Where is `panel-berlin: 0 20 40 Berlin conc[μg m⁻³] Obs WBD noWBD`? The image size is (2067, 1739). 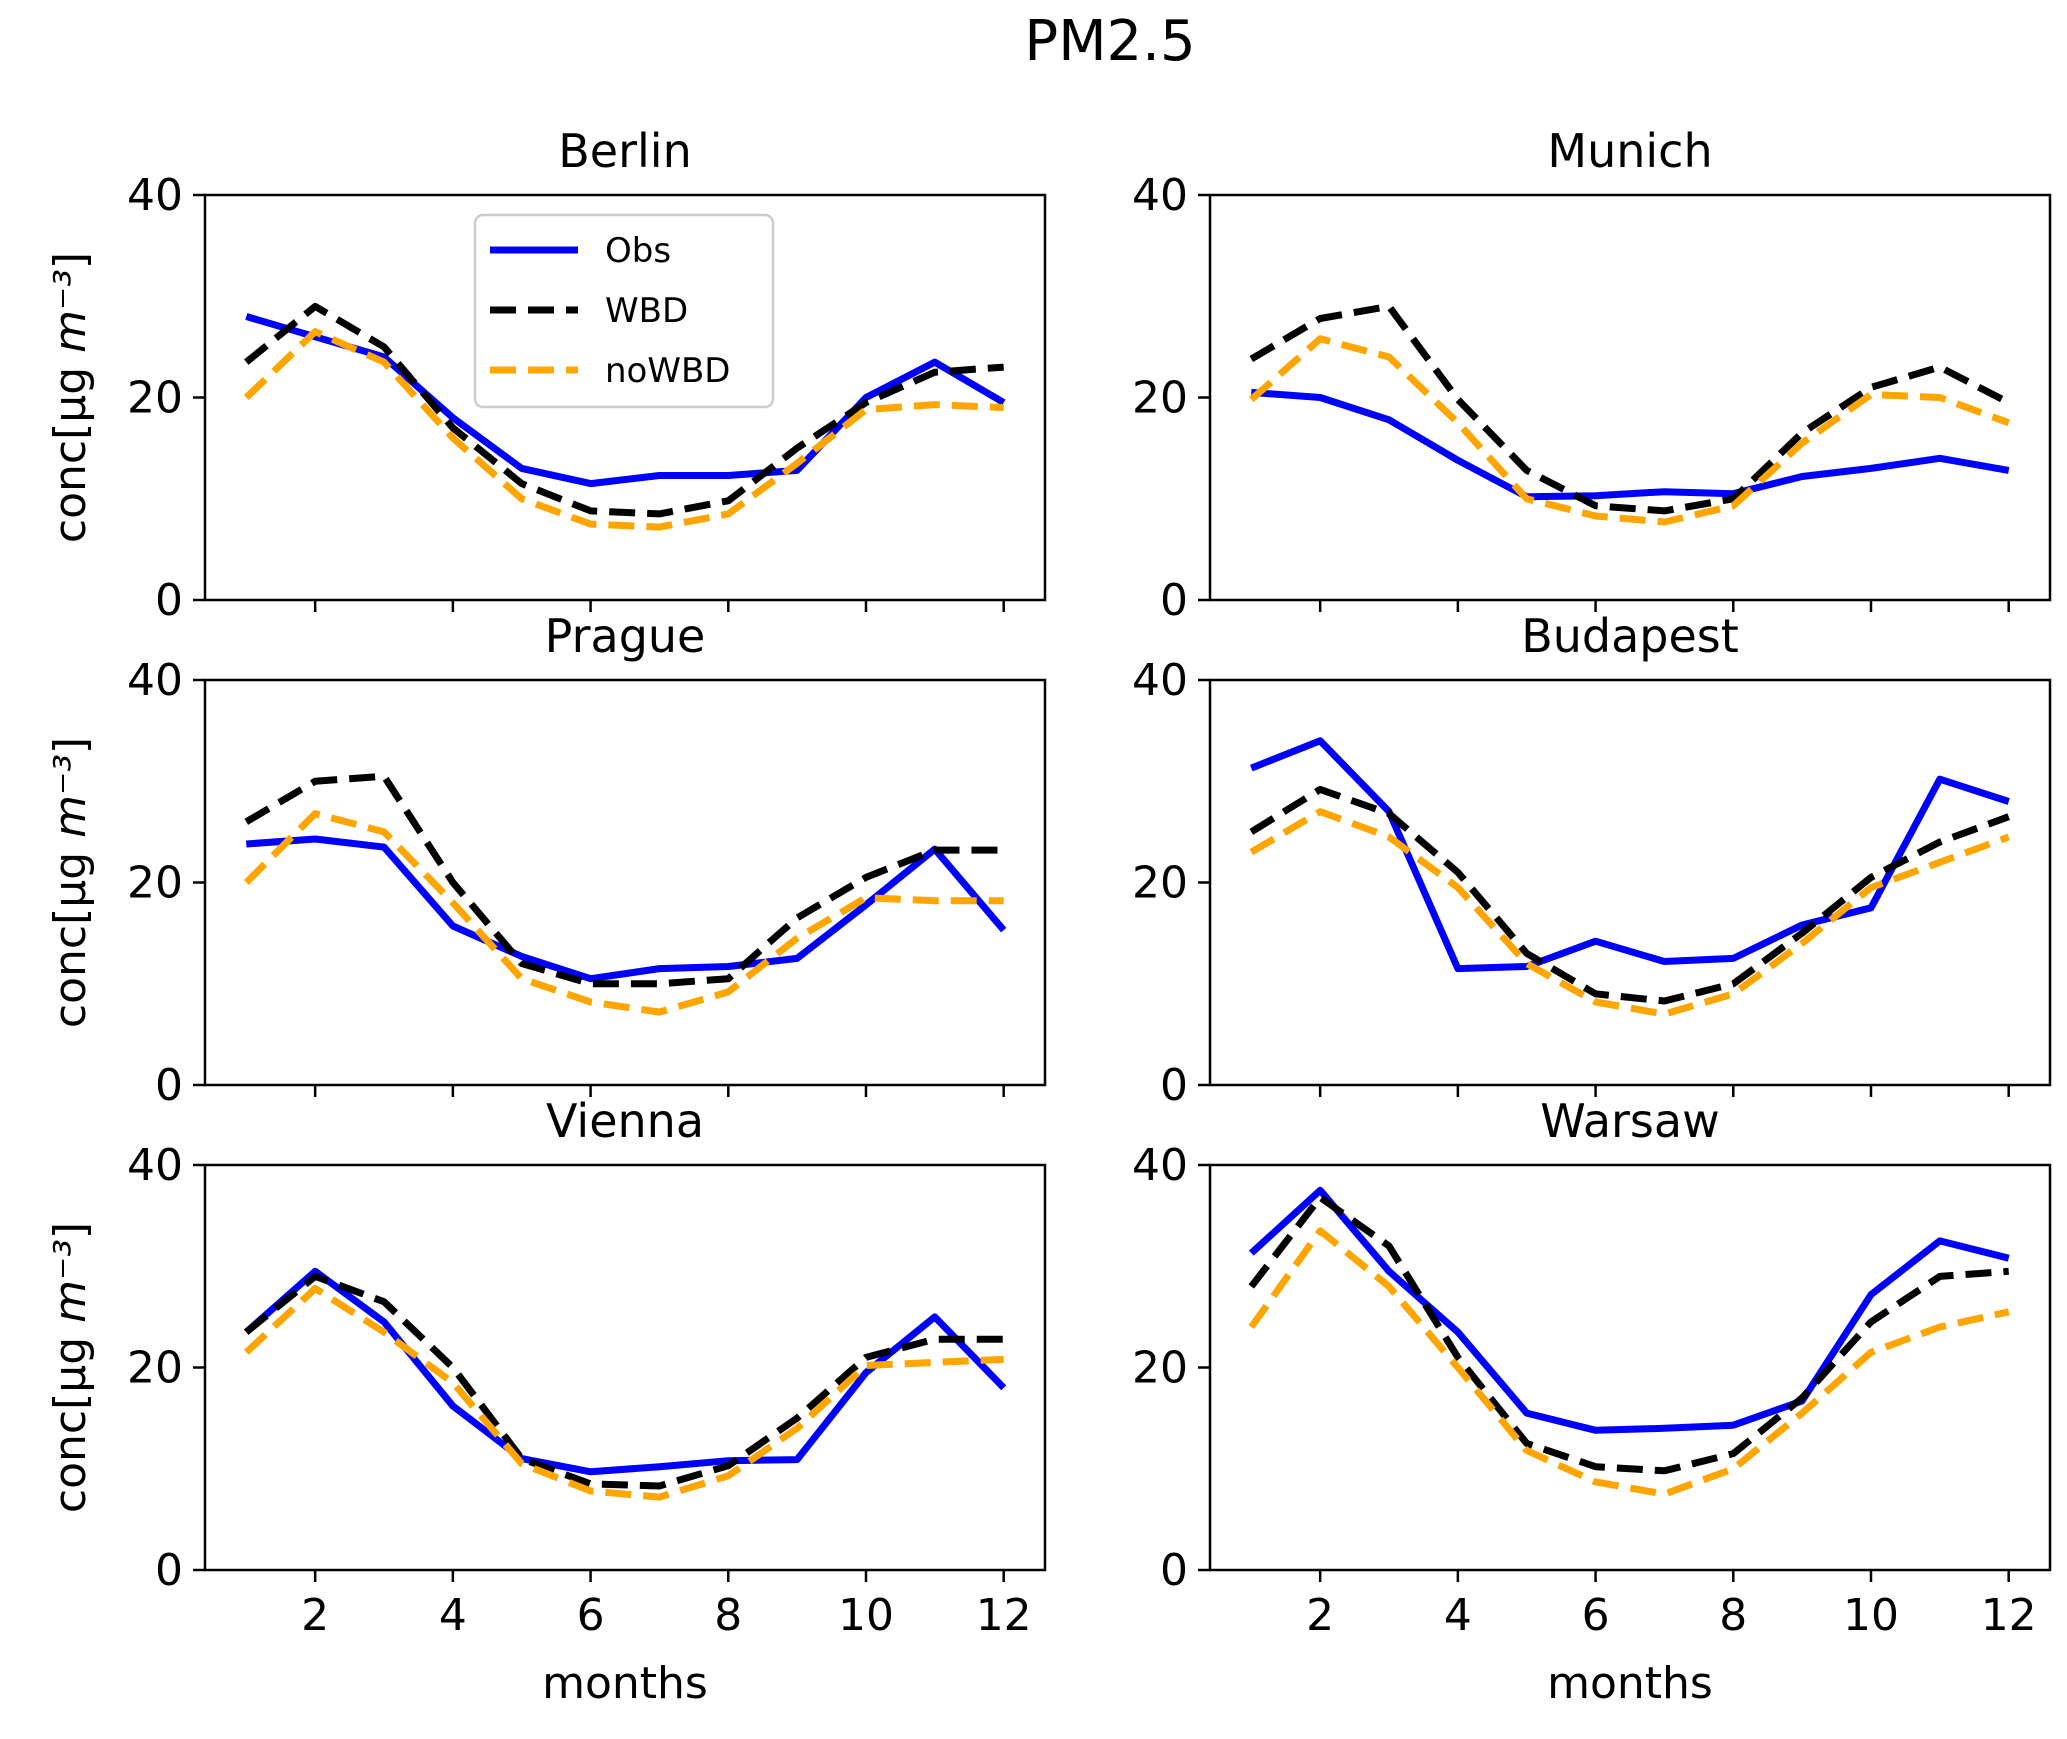 panel-berlin: 0 20 40 Berlin conc[μg m⁻³] Obs WBD noWBD is located at coordinates (546, 375).